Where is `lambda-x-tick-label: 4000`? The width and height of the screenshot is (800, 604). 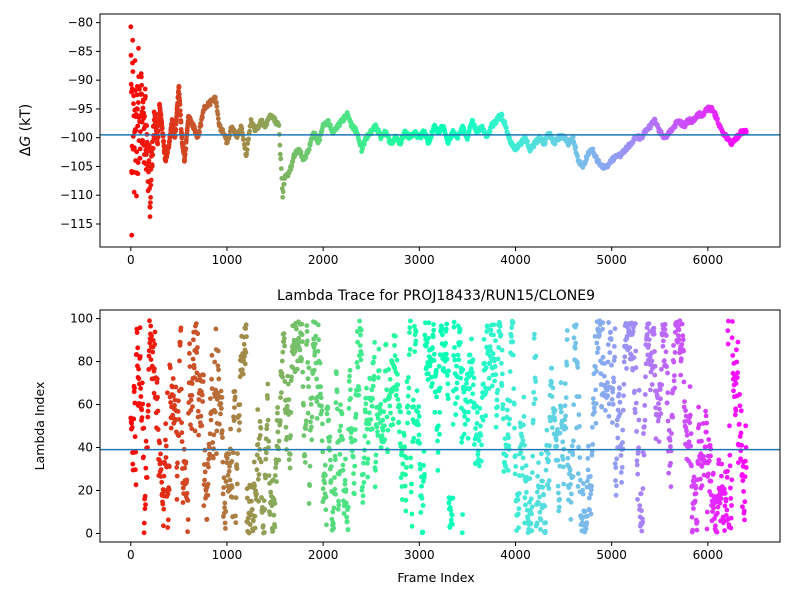
lambda-x-tick-label: 4000 is located at coordinates (515, 555).